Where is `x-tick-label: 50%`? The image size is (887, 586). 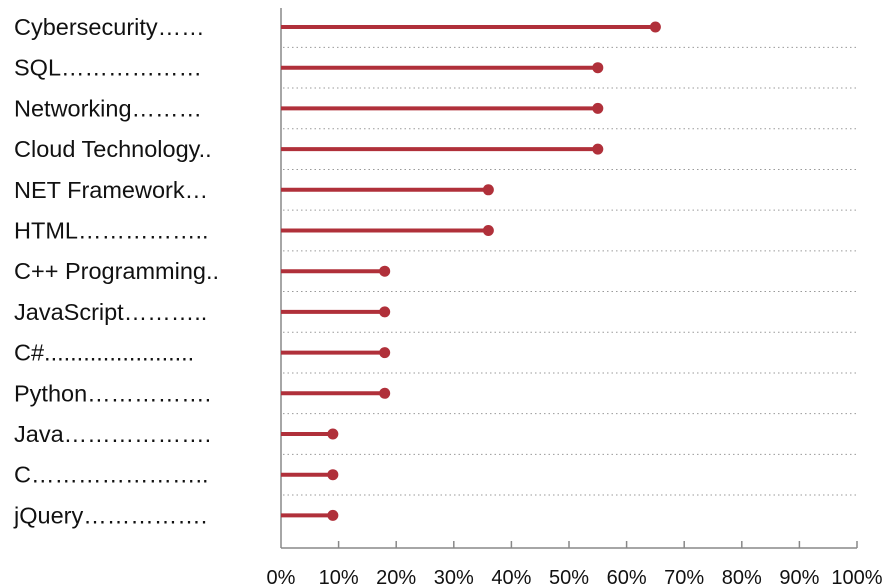
x-tick-label: 50% is located at coordinates (569, 576).